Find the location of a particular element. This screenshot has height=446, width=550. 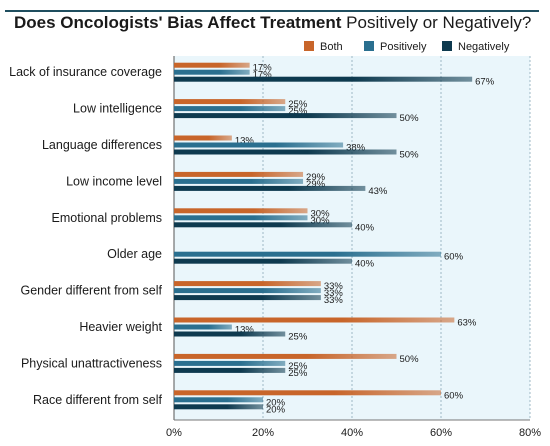

category-label: Lack of insurance coverage is located at coordinates (85, 72).